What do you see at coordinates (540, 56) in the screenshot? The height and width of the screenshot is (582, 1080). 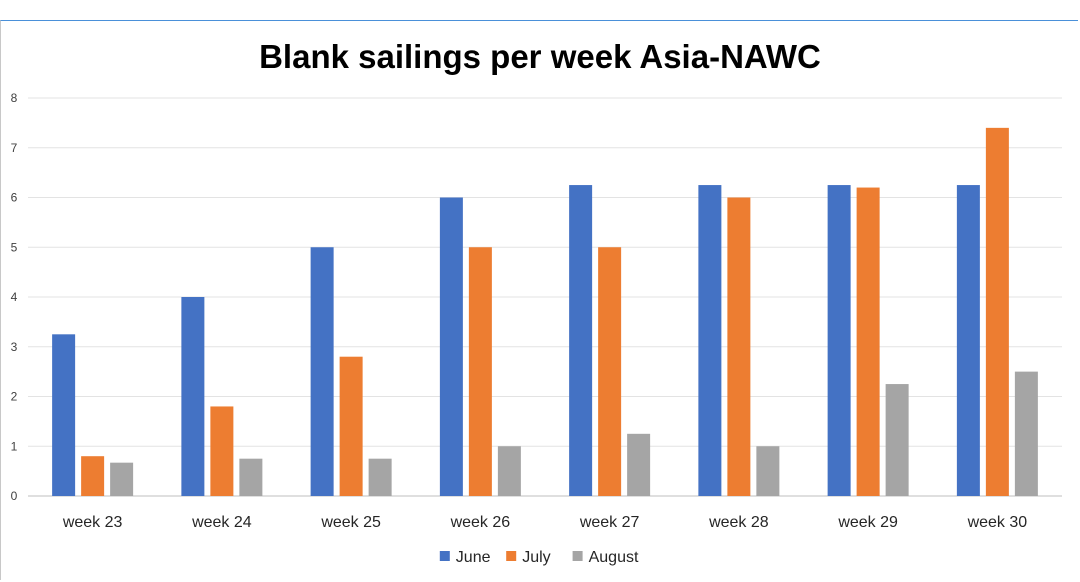 I see `chart-title: Blank sailings per week Asia-NAWC` at bounding box center [540, 56].